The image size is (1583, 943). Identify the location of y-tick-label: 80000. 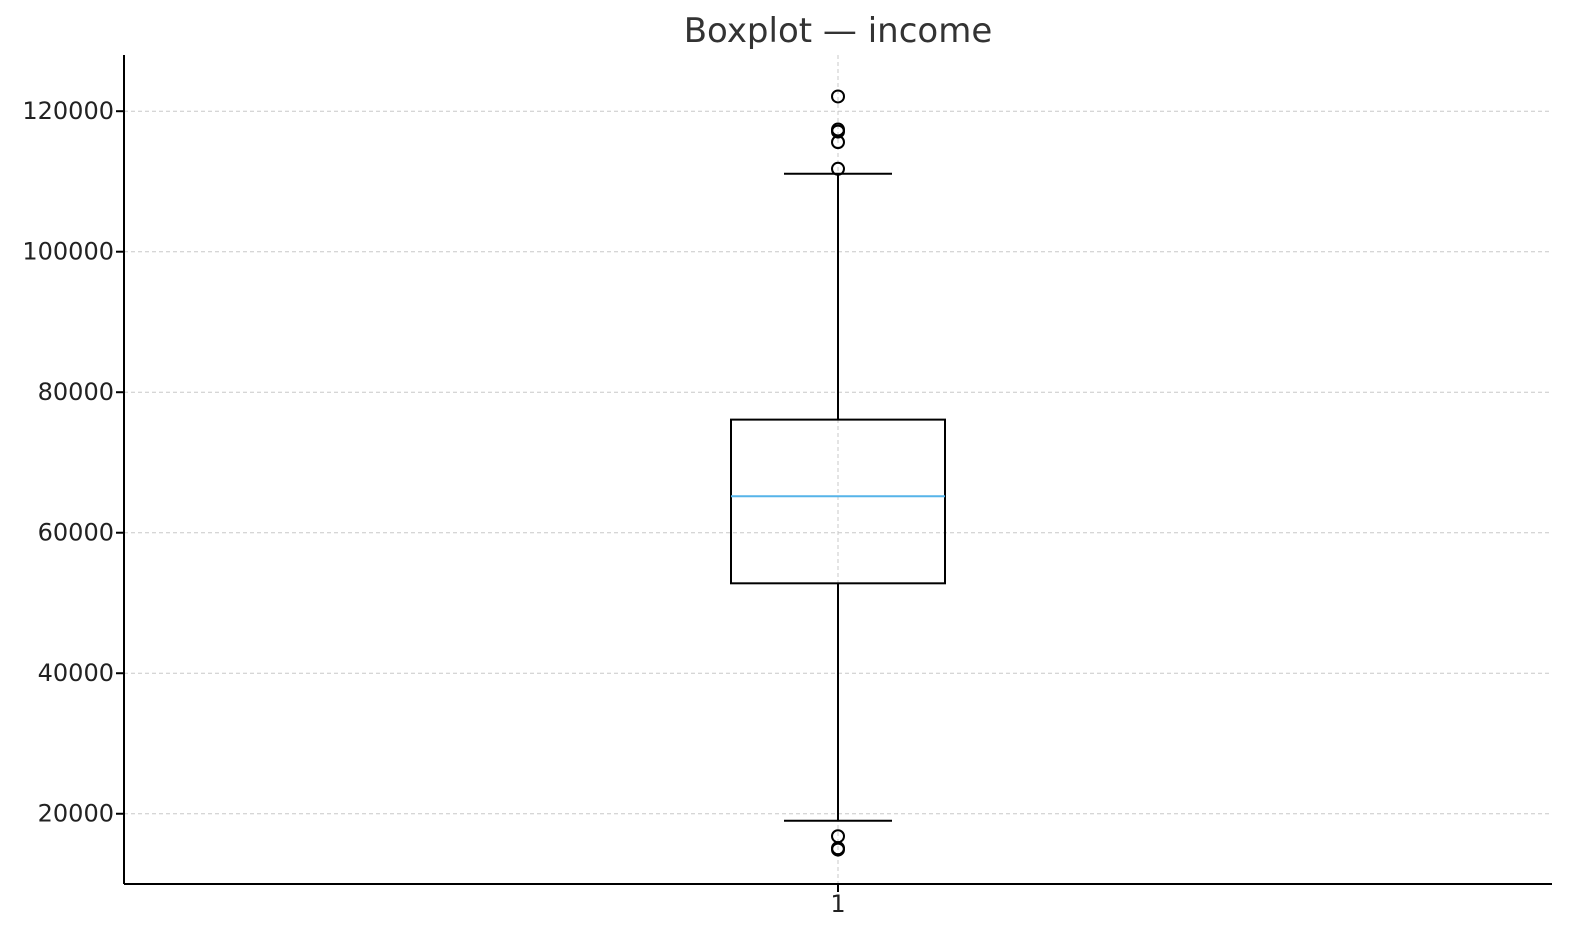
(76, 392).